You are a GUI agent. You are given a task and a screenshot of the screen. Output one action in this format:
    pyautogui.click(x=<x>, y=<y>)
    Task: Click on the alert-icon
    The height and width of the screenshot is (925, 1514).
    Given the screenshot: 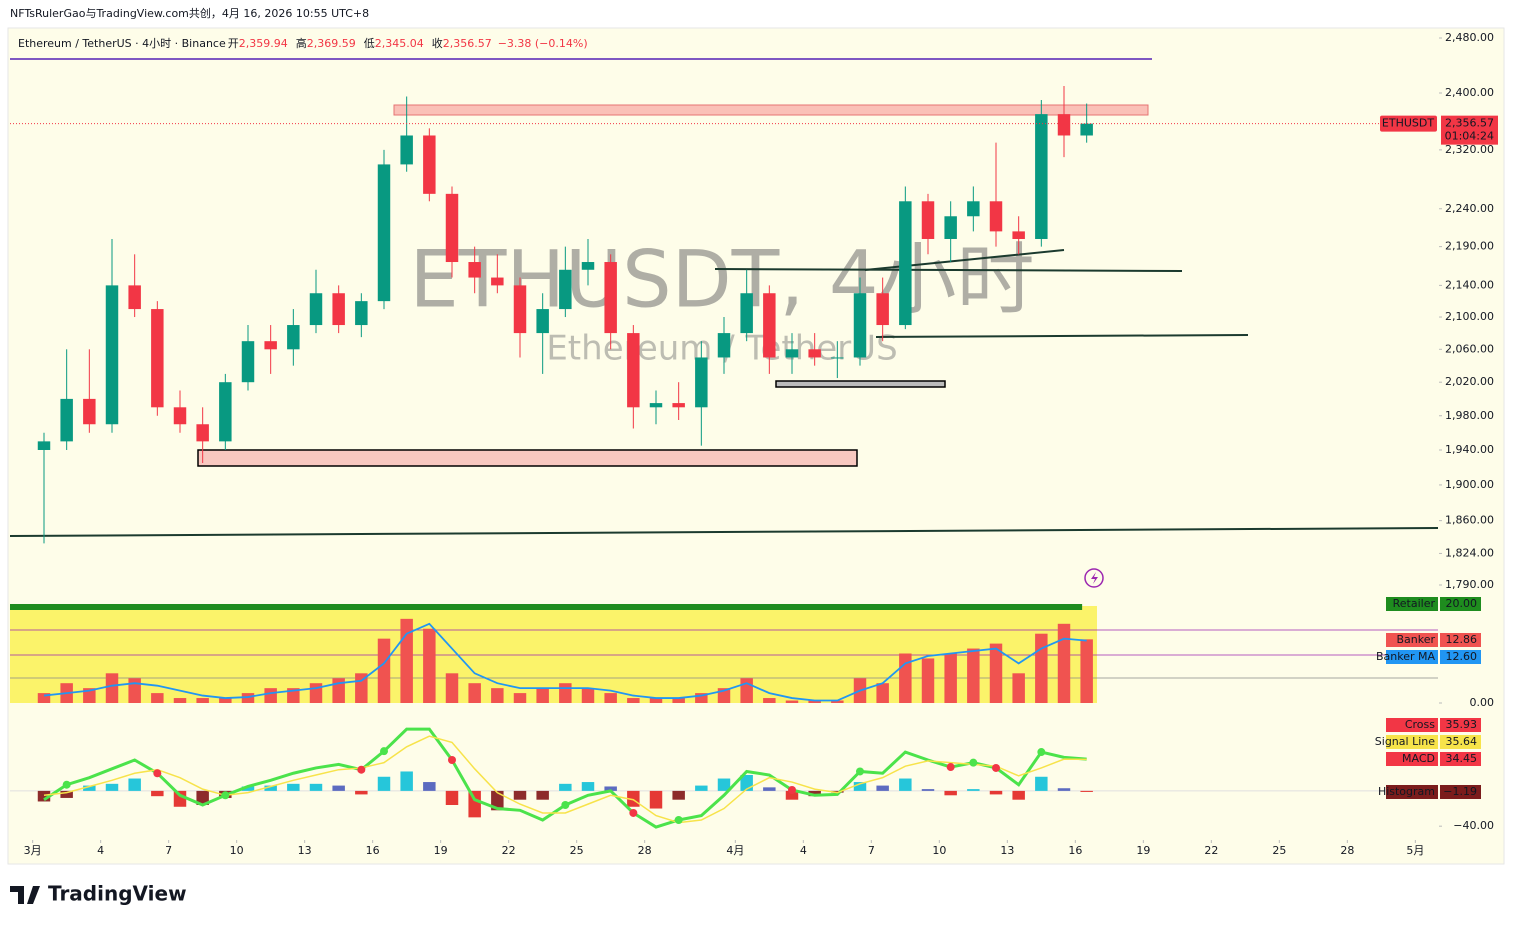 What is the action you would take?
    pyautogui.click(x=1094, y=578)
    